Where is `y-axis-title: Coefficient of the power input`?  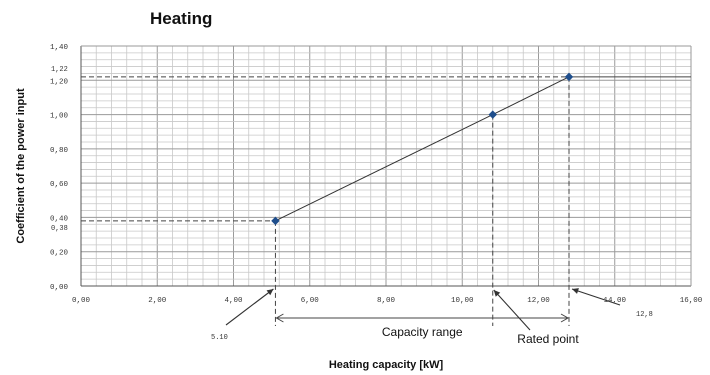
y-axis-title: Coefficient of the power input is located at coordinates (21, 166).